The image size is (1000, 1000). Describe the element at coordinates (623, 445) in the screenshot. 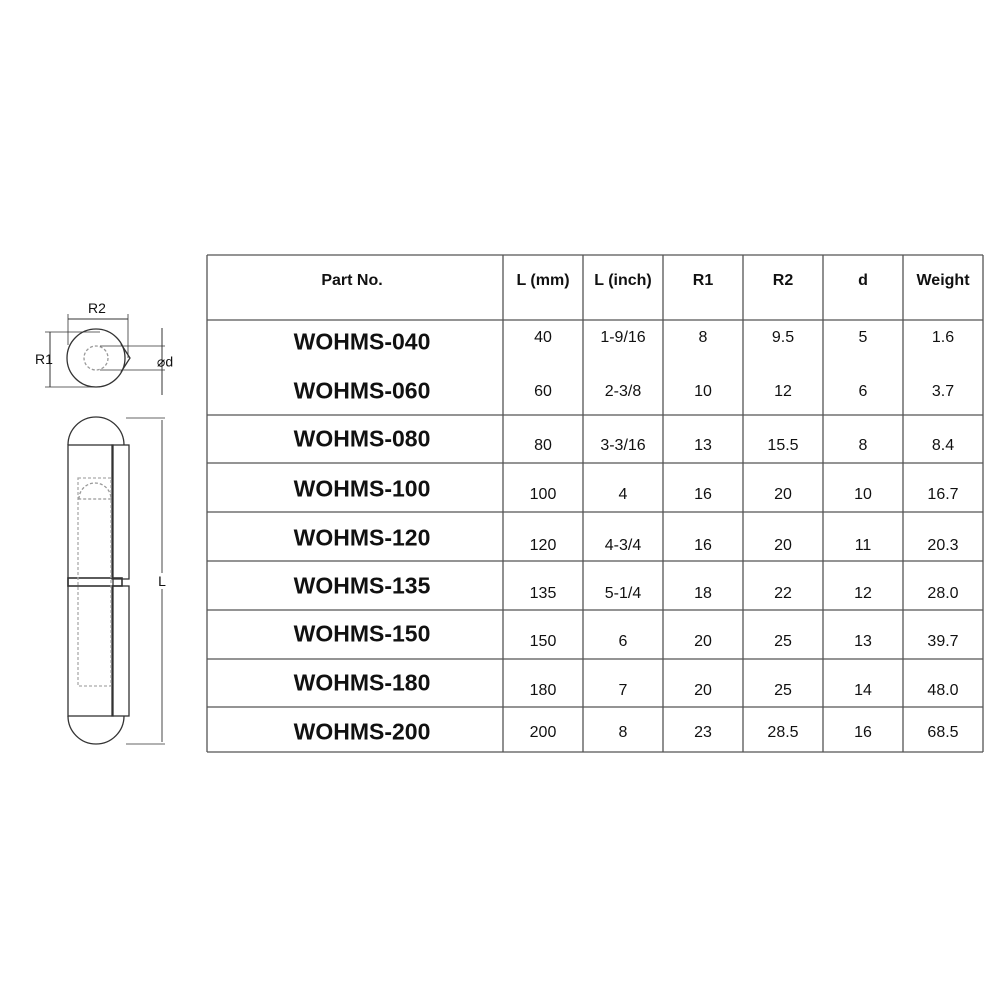

I see `table-cell: 3-3/16` at that location.